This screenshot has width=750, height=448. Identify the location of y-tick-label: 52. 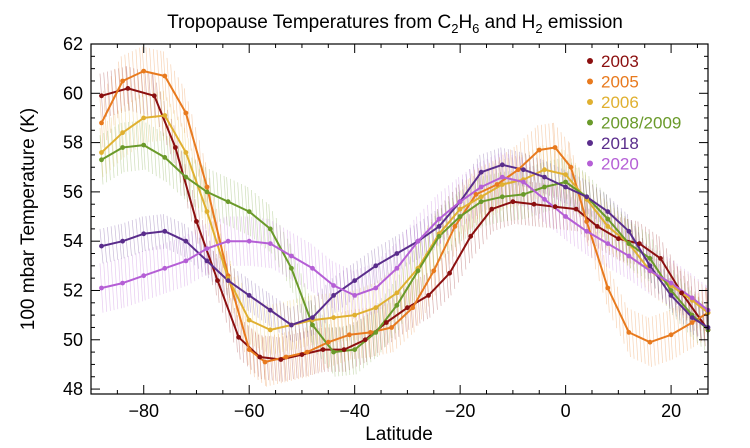
(73, 290).